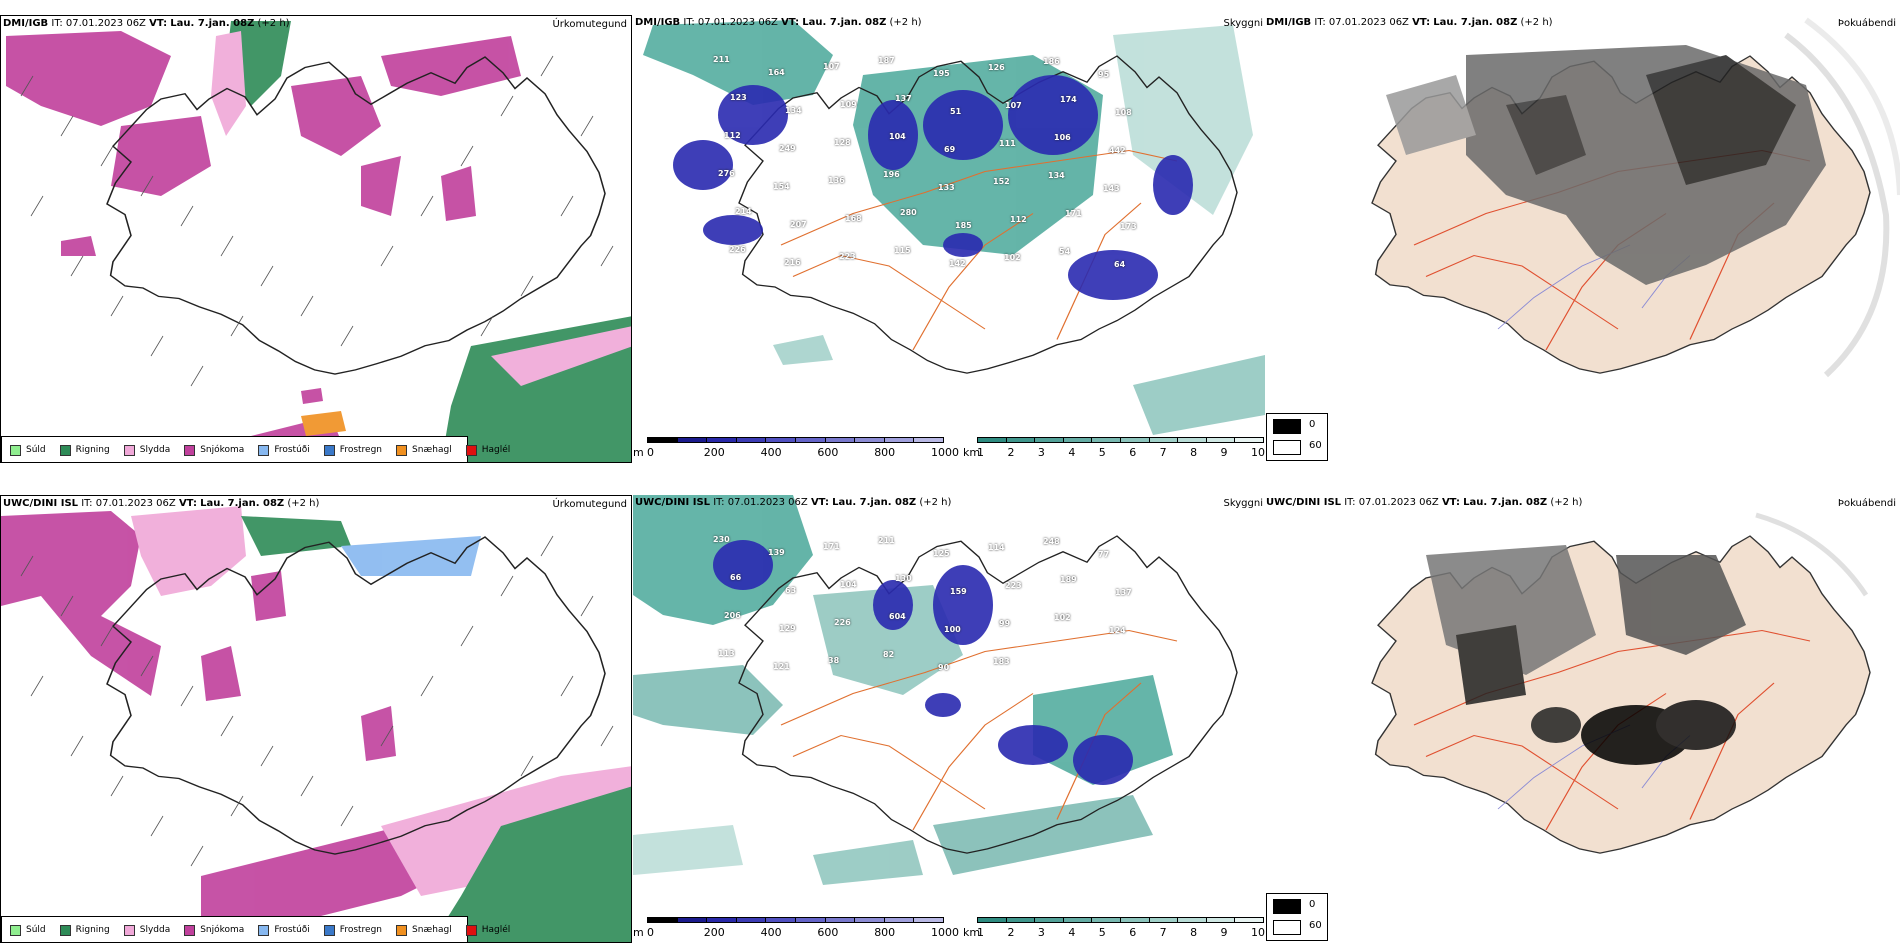  I want to click on visibility-value-label: 100, so click(952, 629).